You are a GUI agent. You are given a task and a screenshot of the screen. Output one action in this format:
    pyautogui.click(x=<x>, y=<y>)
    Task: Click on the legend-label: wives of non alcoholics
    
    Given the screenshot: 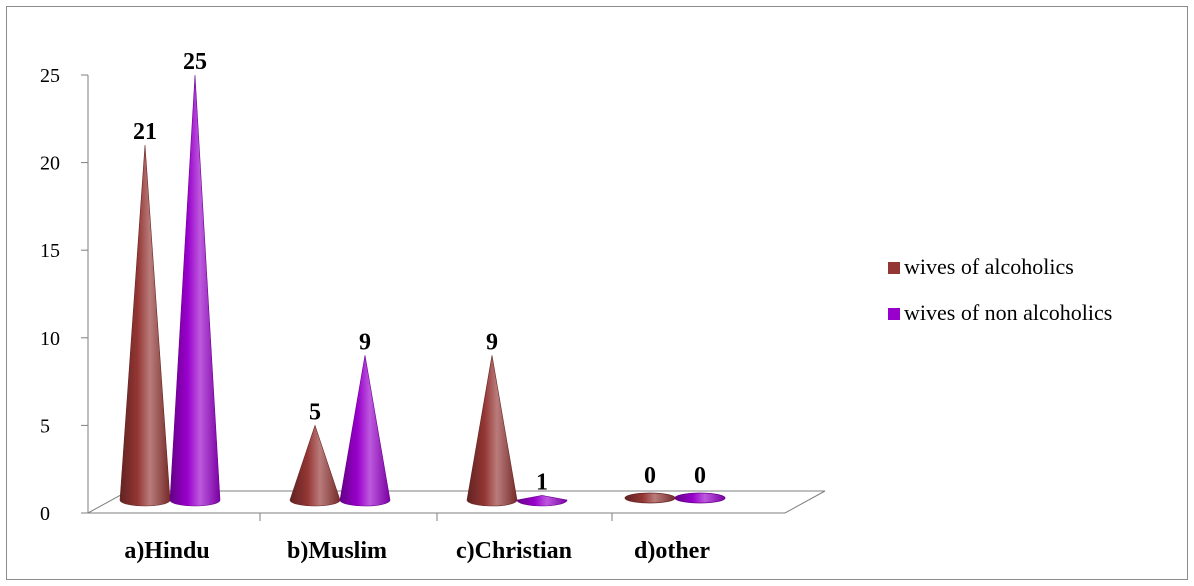 What is the action you would take?
    pyautogui.click(x=1008, y=312)
    